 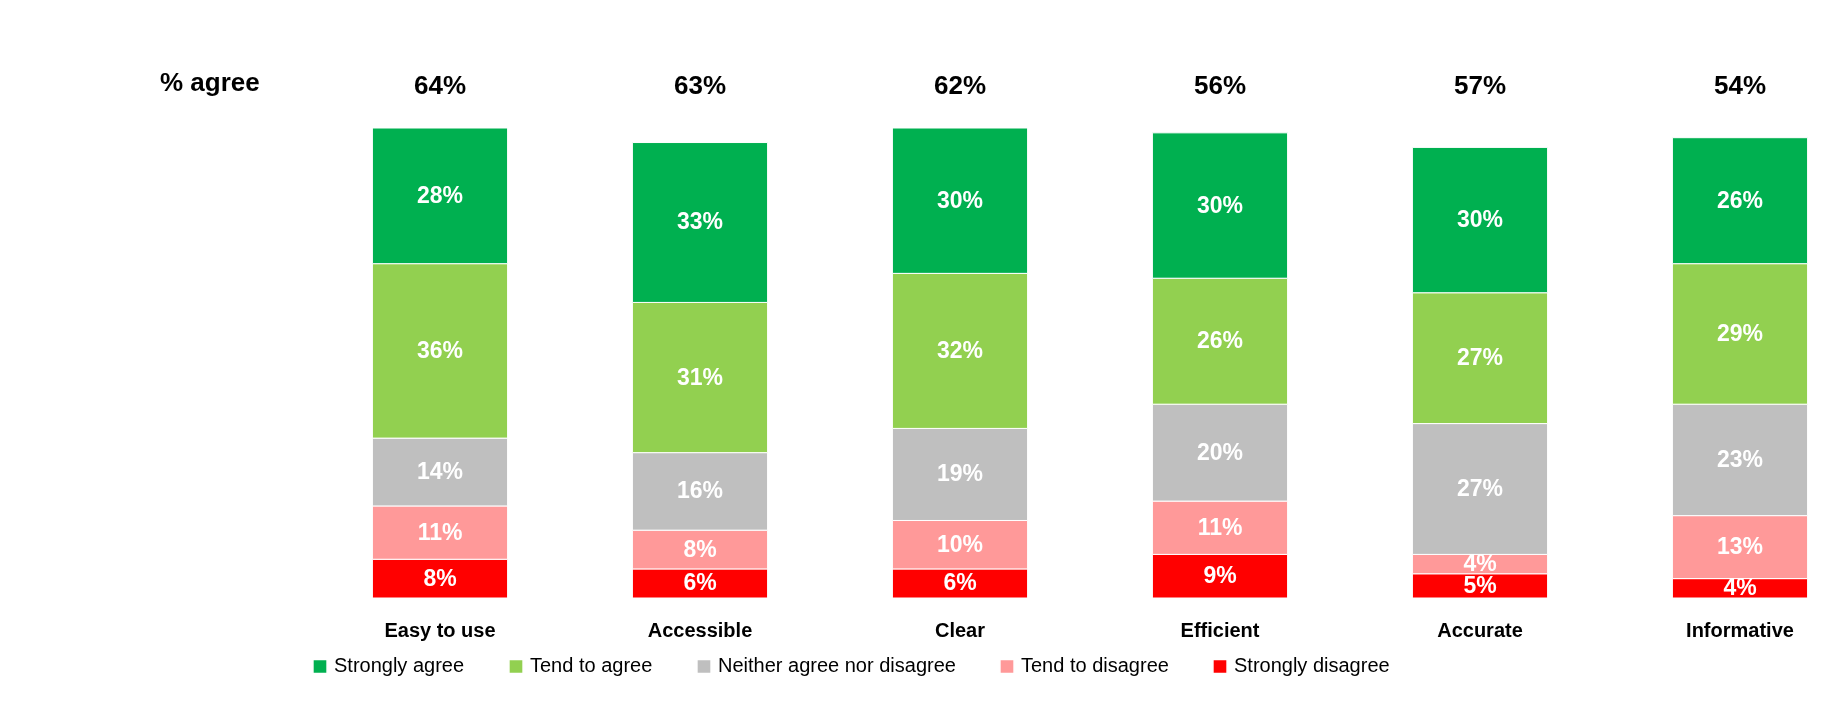 What do you see at coordinates (1220, 575) in the screenshot?
I see `data-label: 9%` at bounding box center [1220, 575].